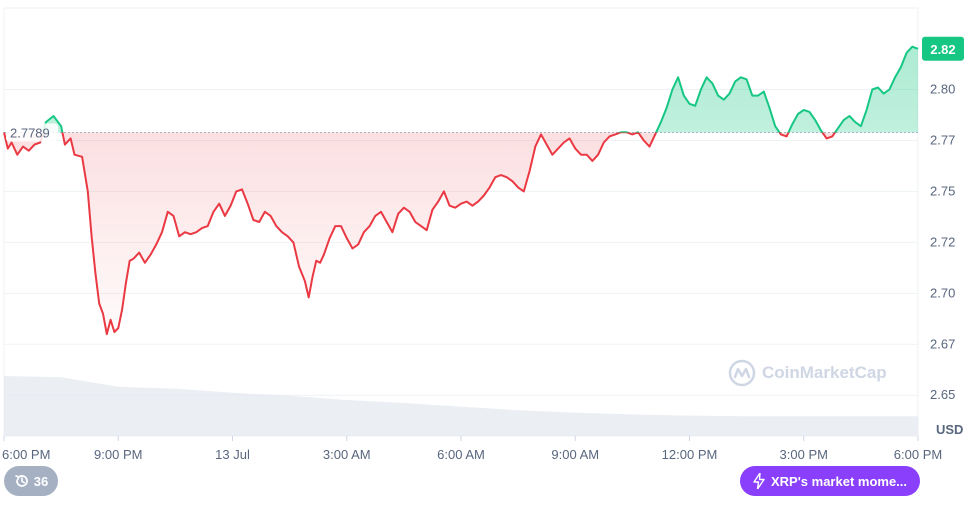 This screenshot has height=517, width=966. Describe the element at coordinates (31, 481) in the screenshot. I see `history-badge: 36` at that location.